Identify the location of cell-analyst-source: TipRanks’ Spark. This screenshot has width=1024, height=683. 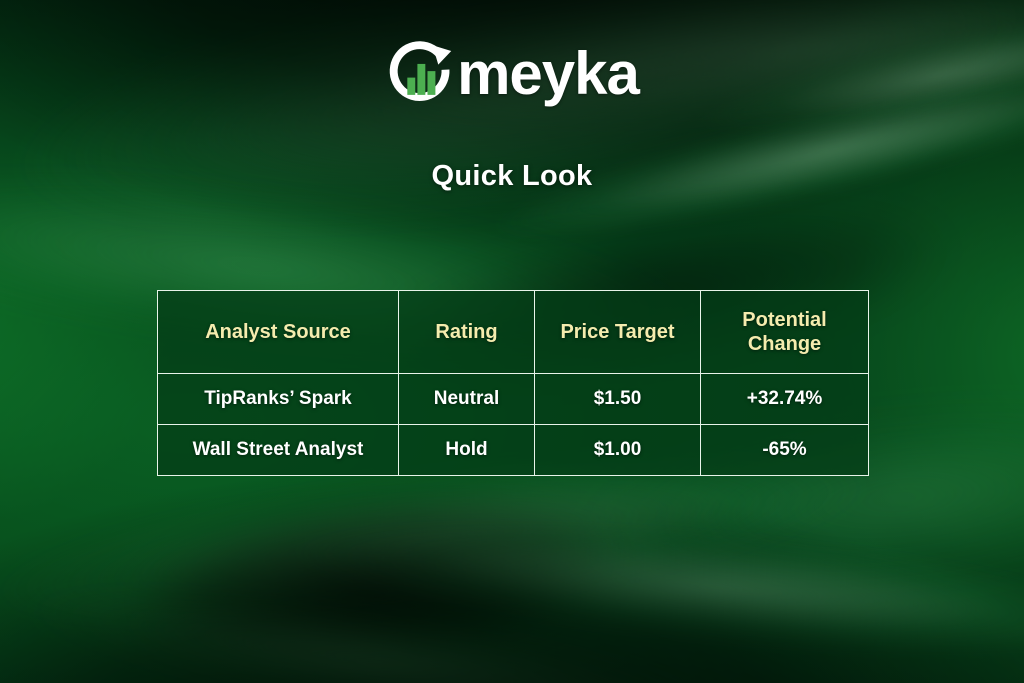
(278, 399).